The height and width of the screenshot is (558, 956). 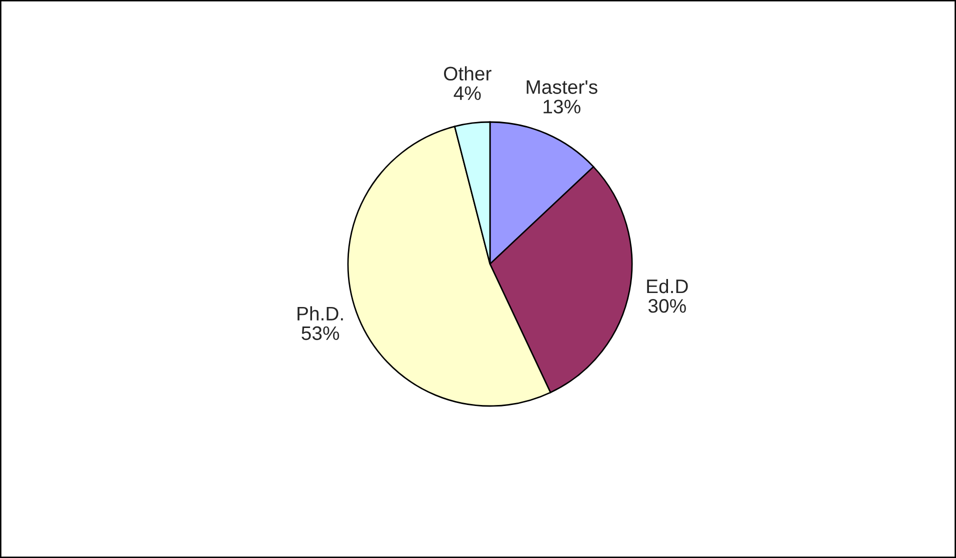 I want to click on data-label: 13%, so click(x=562, y=107).